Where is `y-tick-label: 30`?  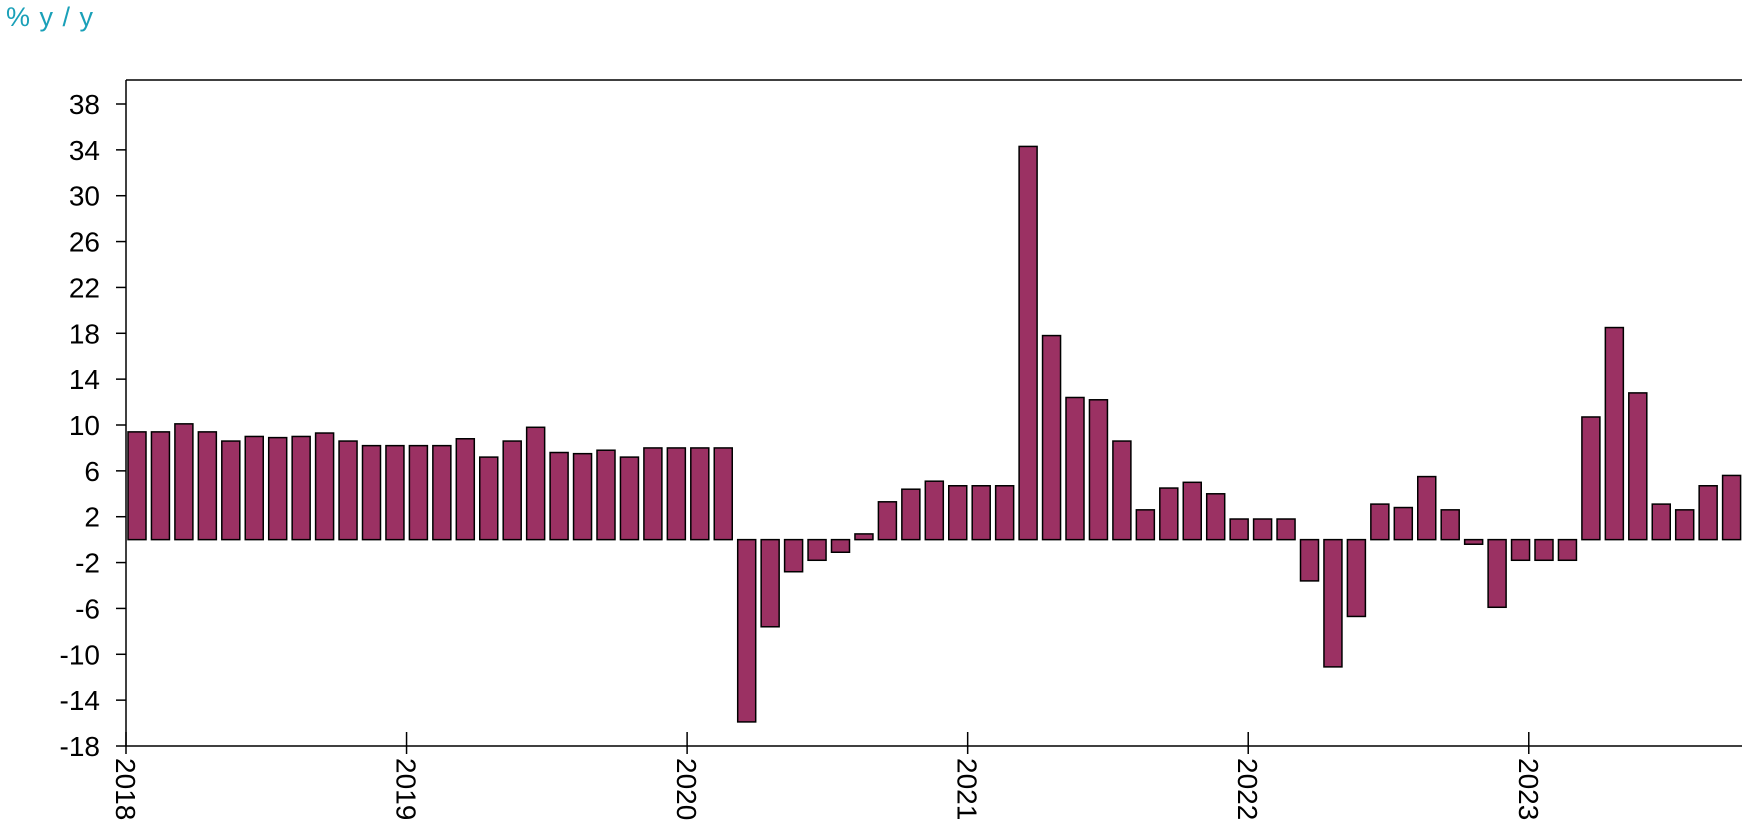 y-tick-label: 30 is located at coordinates (84, 196).